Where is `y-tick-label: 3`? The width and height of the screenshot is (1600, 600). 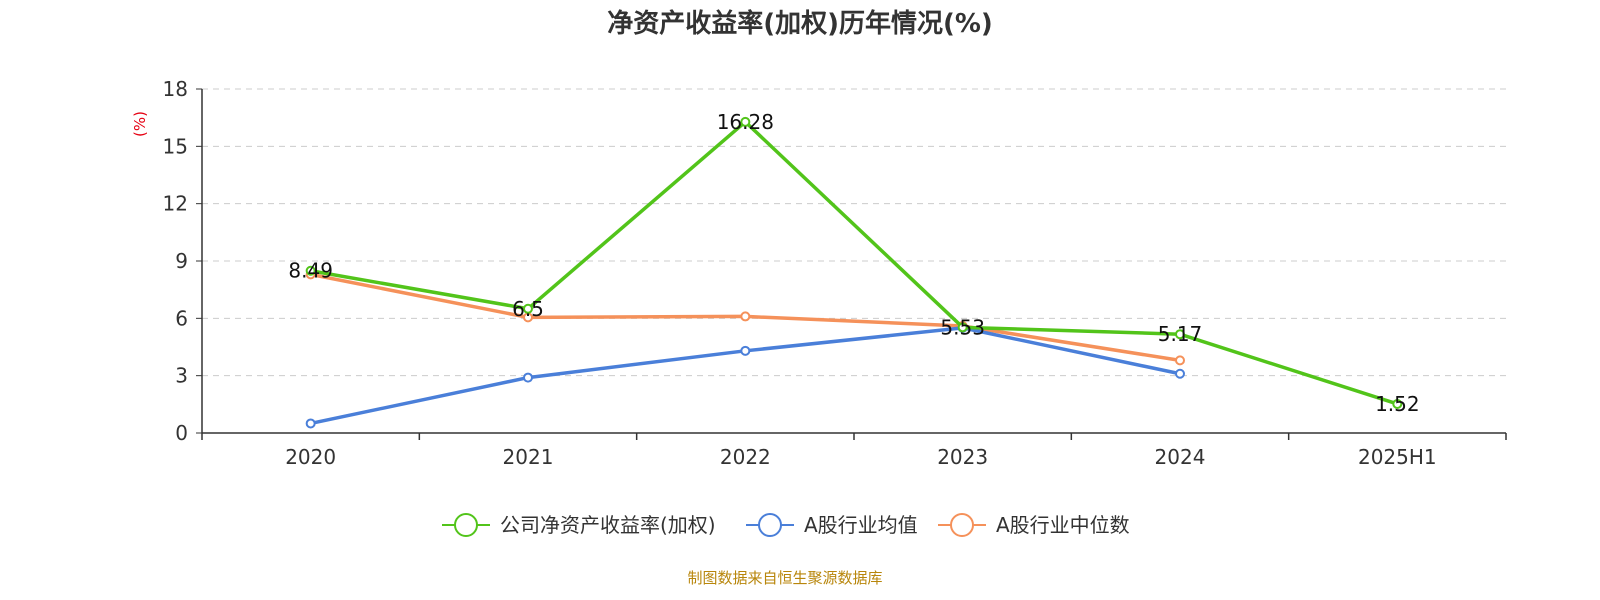
y-tick-label: 3 is located at coordinates (181, 376).